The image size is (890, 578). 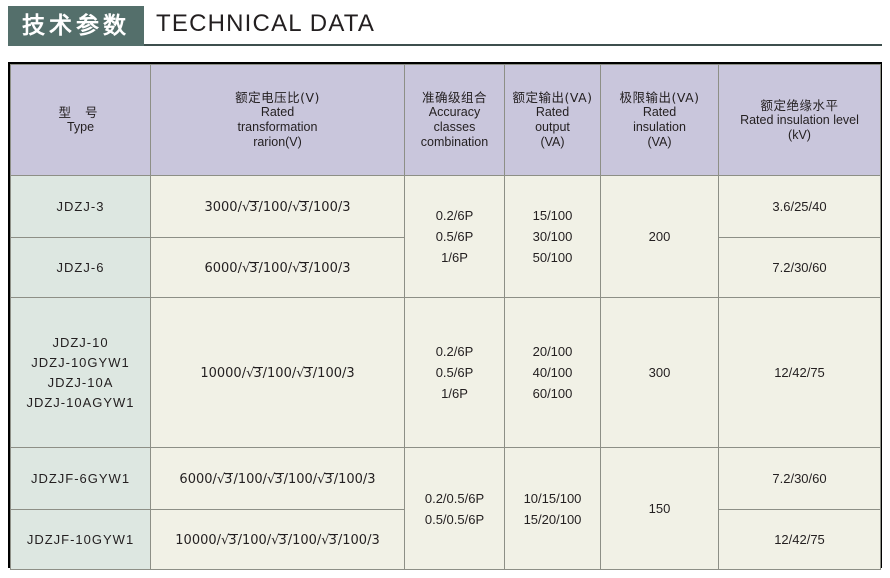 I want to click on type-value: JDZJ-3, so click(x=80, y=206).